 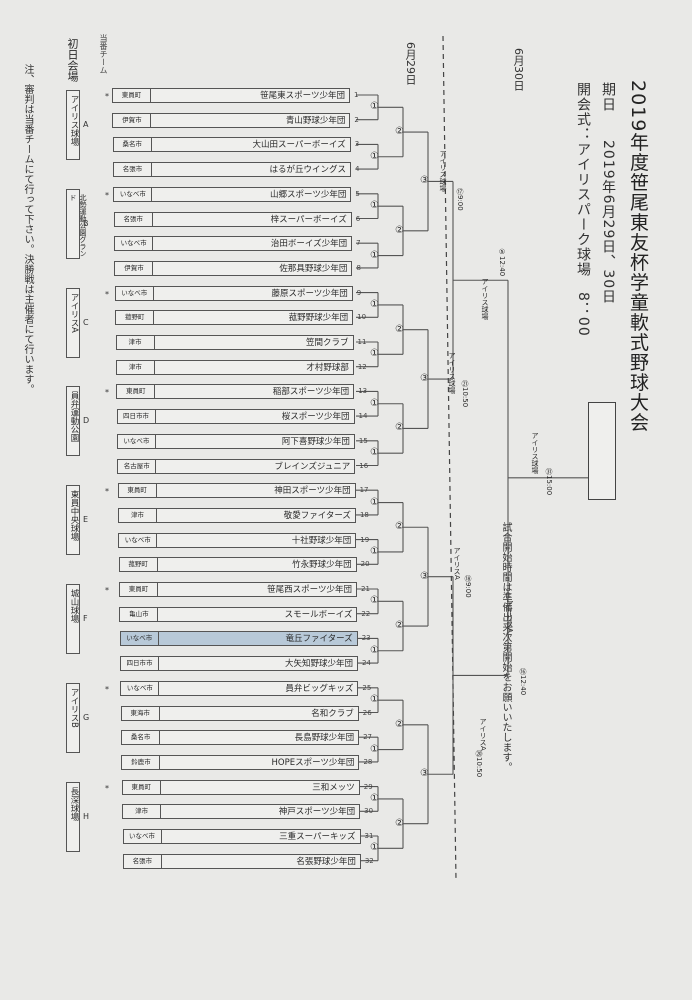 What do you see at coordinates (132, 120) in the screenshot?
I see `team-city: 伊賀市` at bounding box center [132, 120].